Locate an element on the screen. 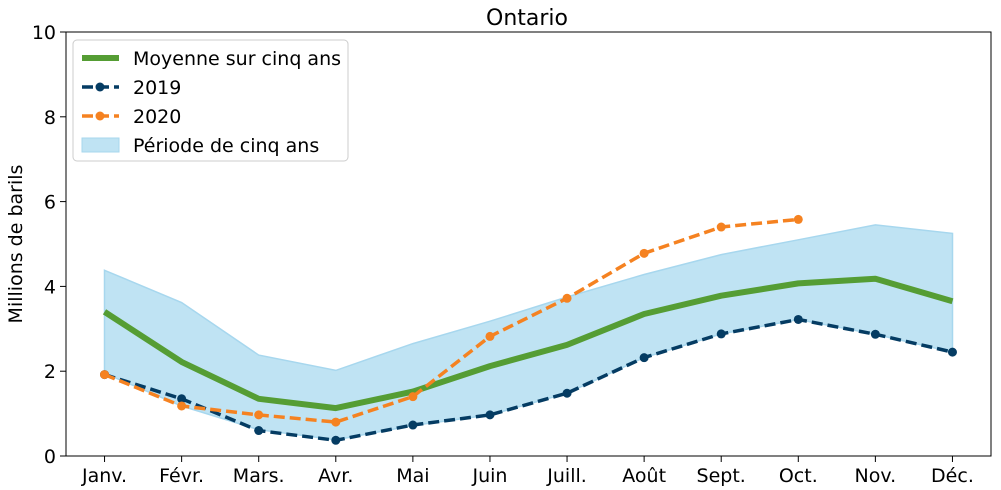 Image resolution: width=1001 pixels, height=490 pixels. y-axis-label: Millions de barils is located at coordinates (16, 244).